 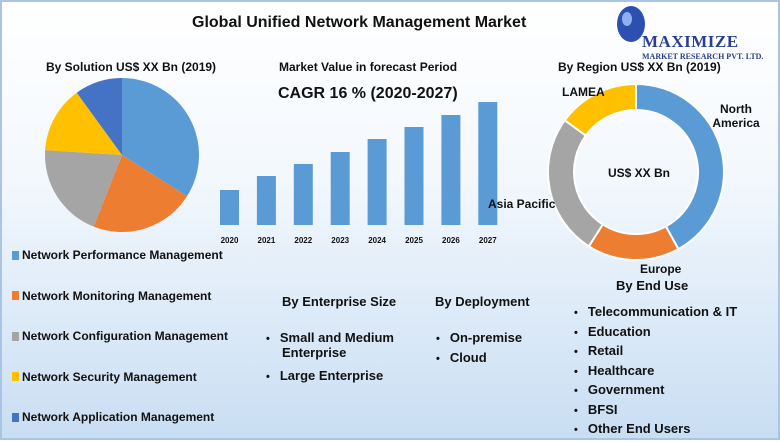 I want to click on list-item: Retail, so click(x=655, y=353).